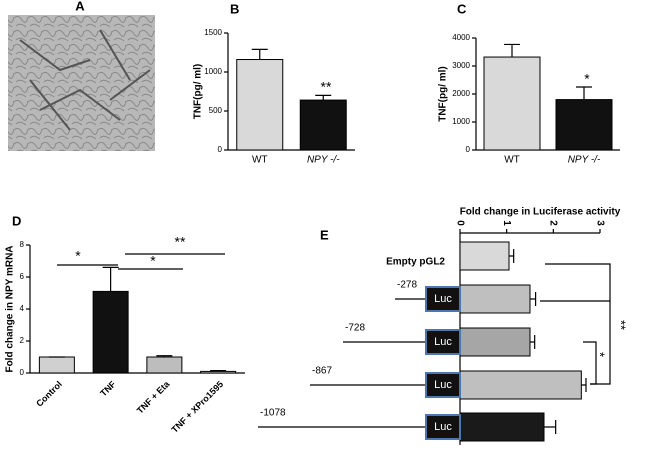 The height and width of the screenshot is (466, 645). What do you see at coordinates (108, 389) in the screenshot?
I see `x-tick-label: TNF` at bounding box center [108, 389].